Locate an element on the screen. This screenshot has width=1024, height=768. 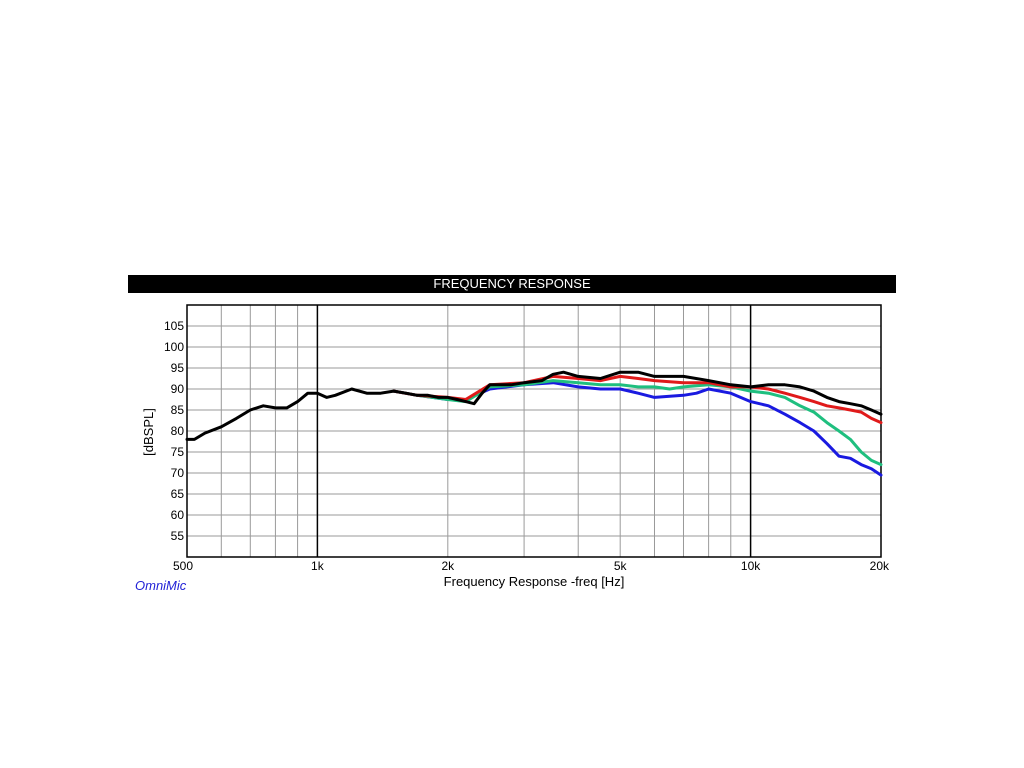
grid-major is located at coordinates (534, 431).